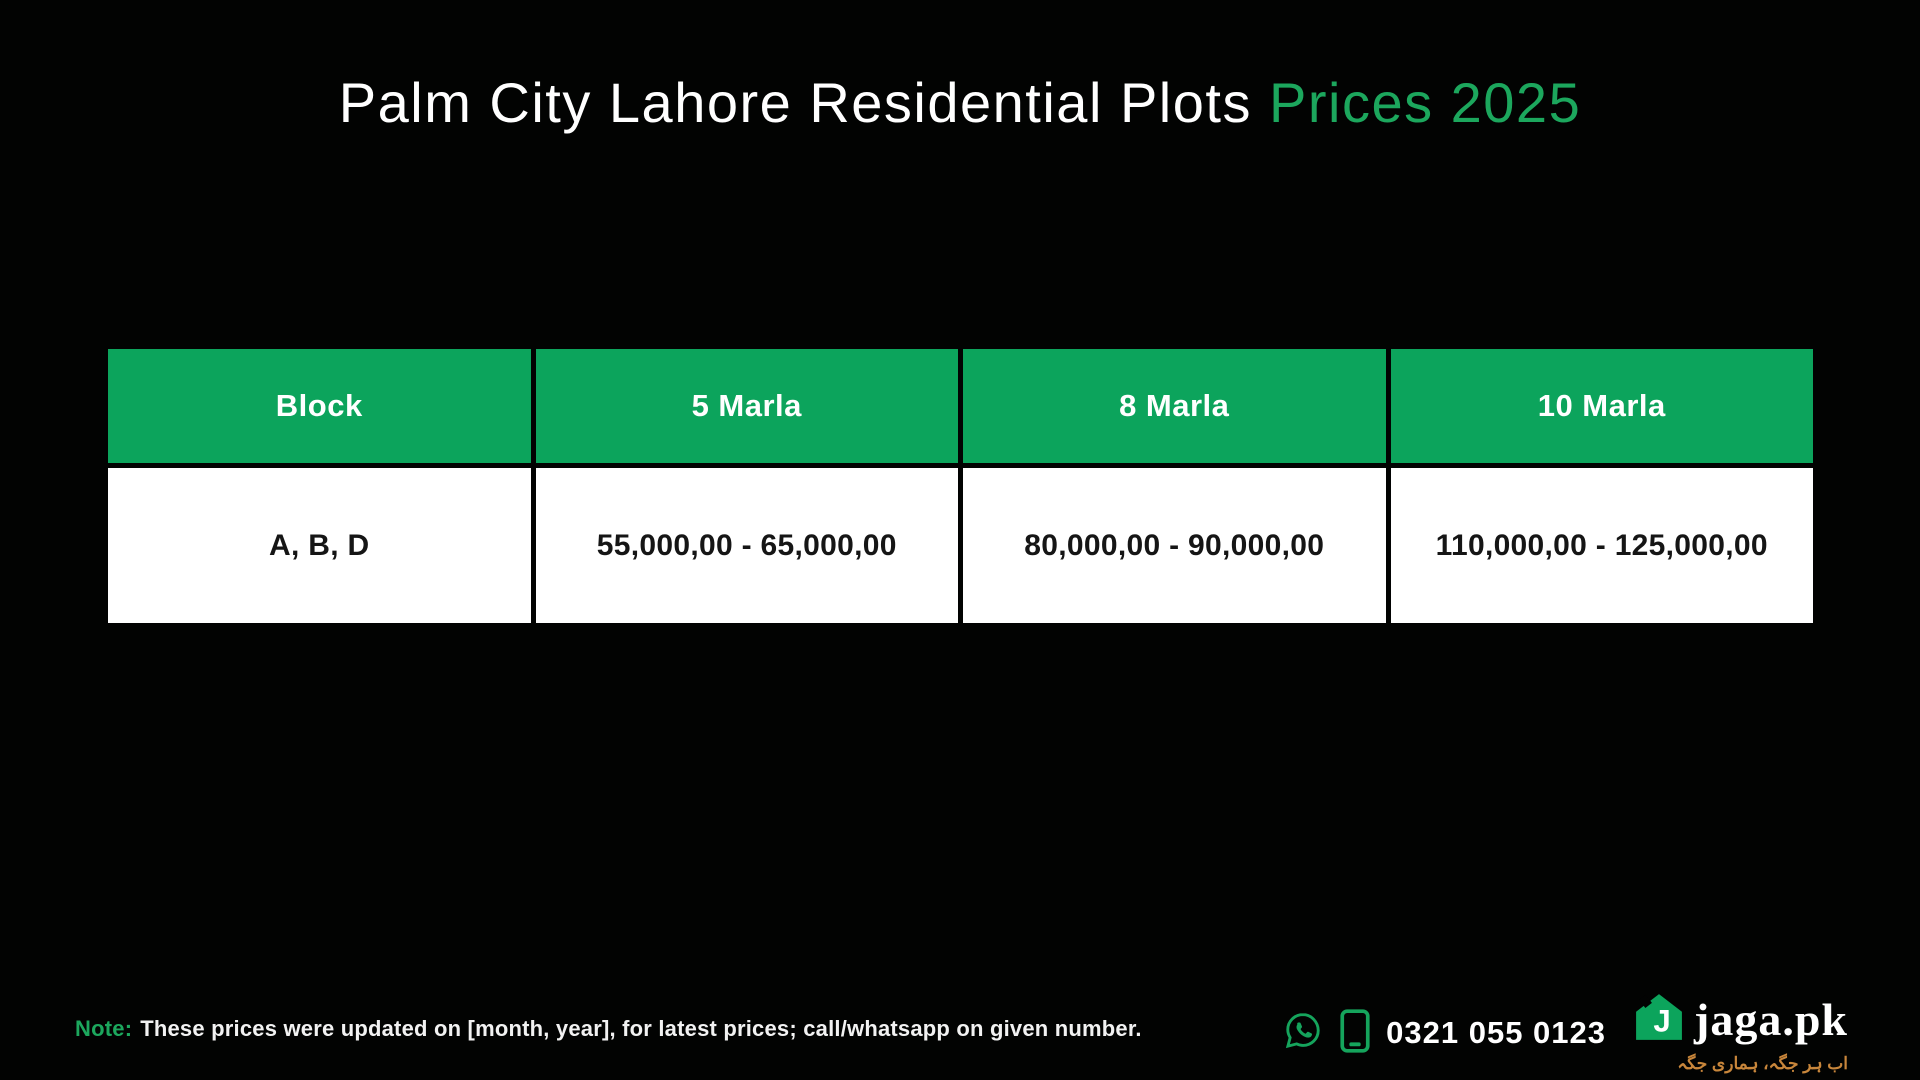 The width and height of the screenshot is (1920, 1080). I want to click on page-title-white: Palm City Lahore Residential Plots, so click(803, 102).